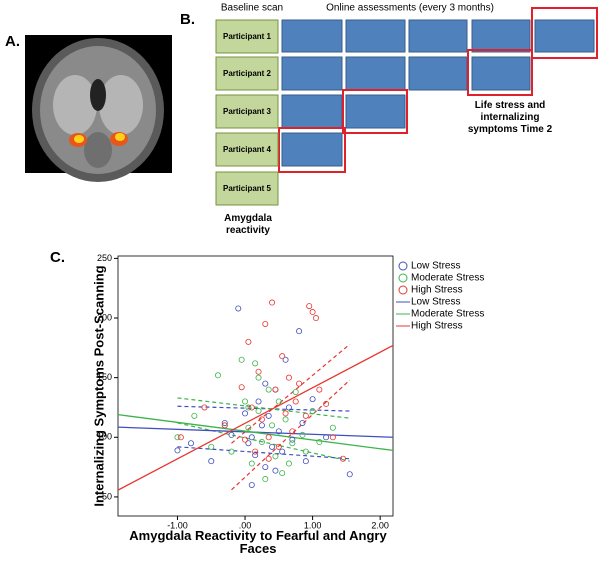 This screenshot has width=600, height=563. I want to click on diagram-caption: Amygdala reactivity, so click(248, 224).